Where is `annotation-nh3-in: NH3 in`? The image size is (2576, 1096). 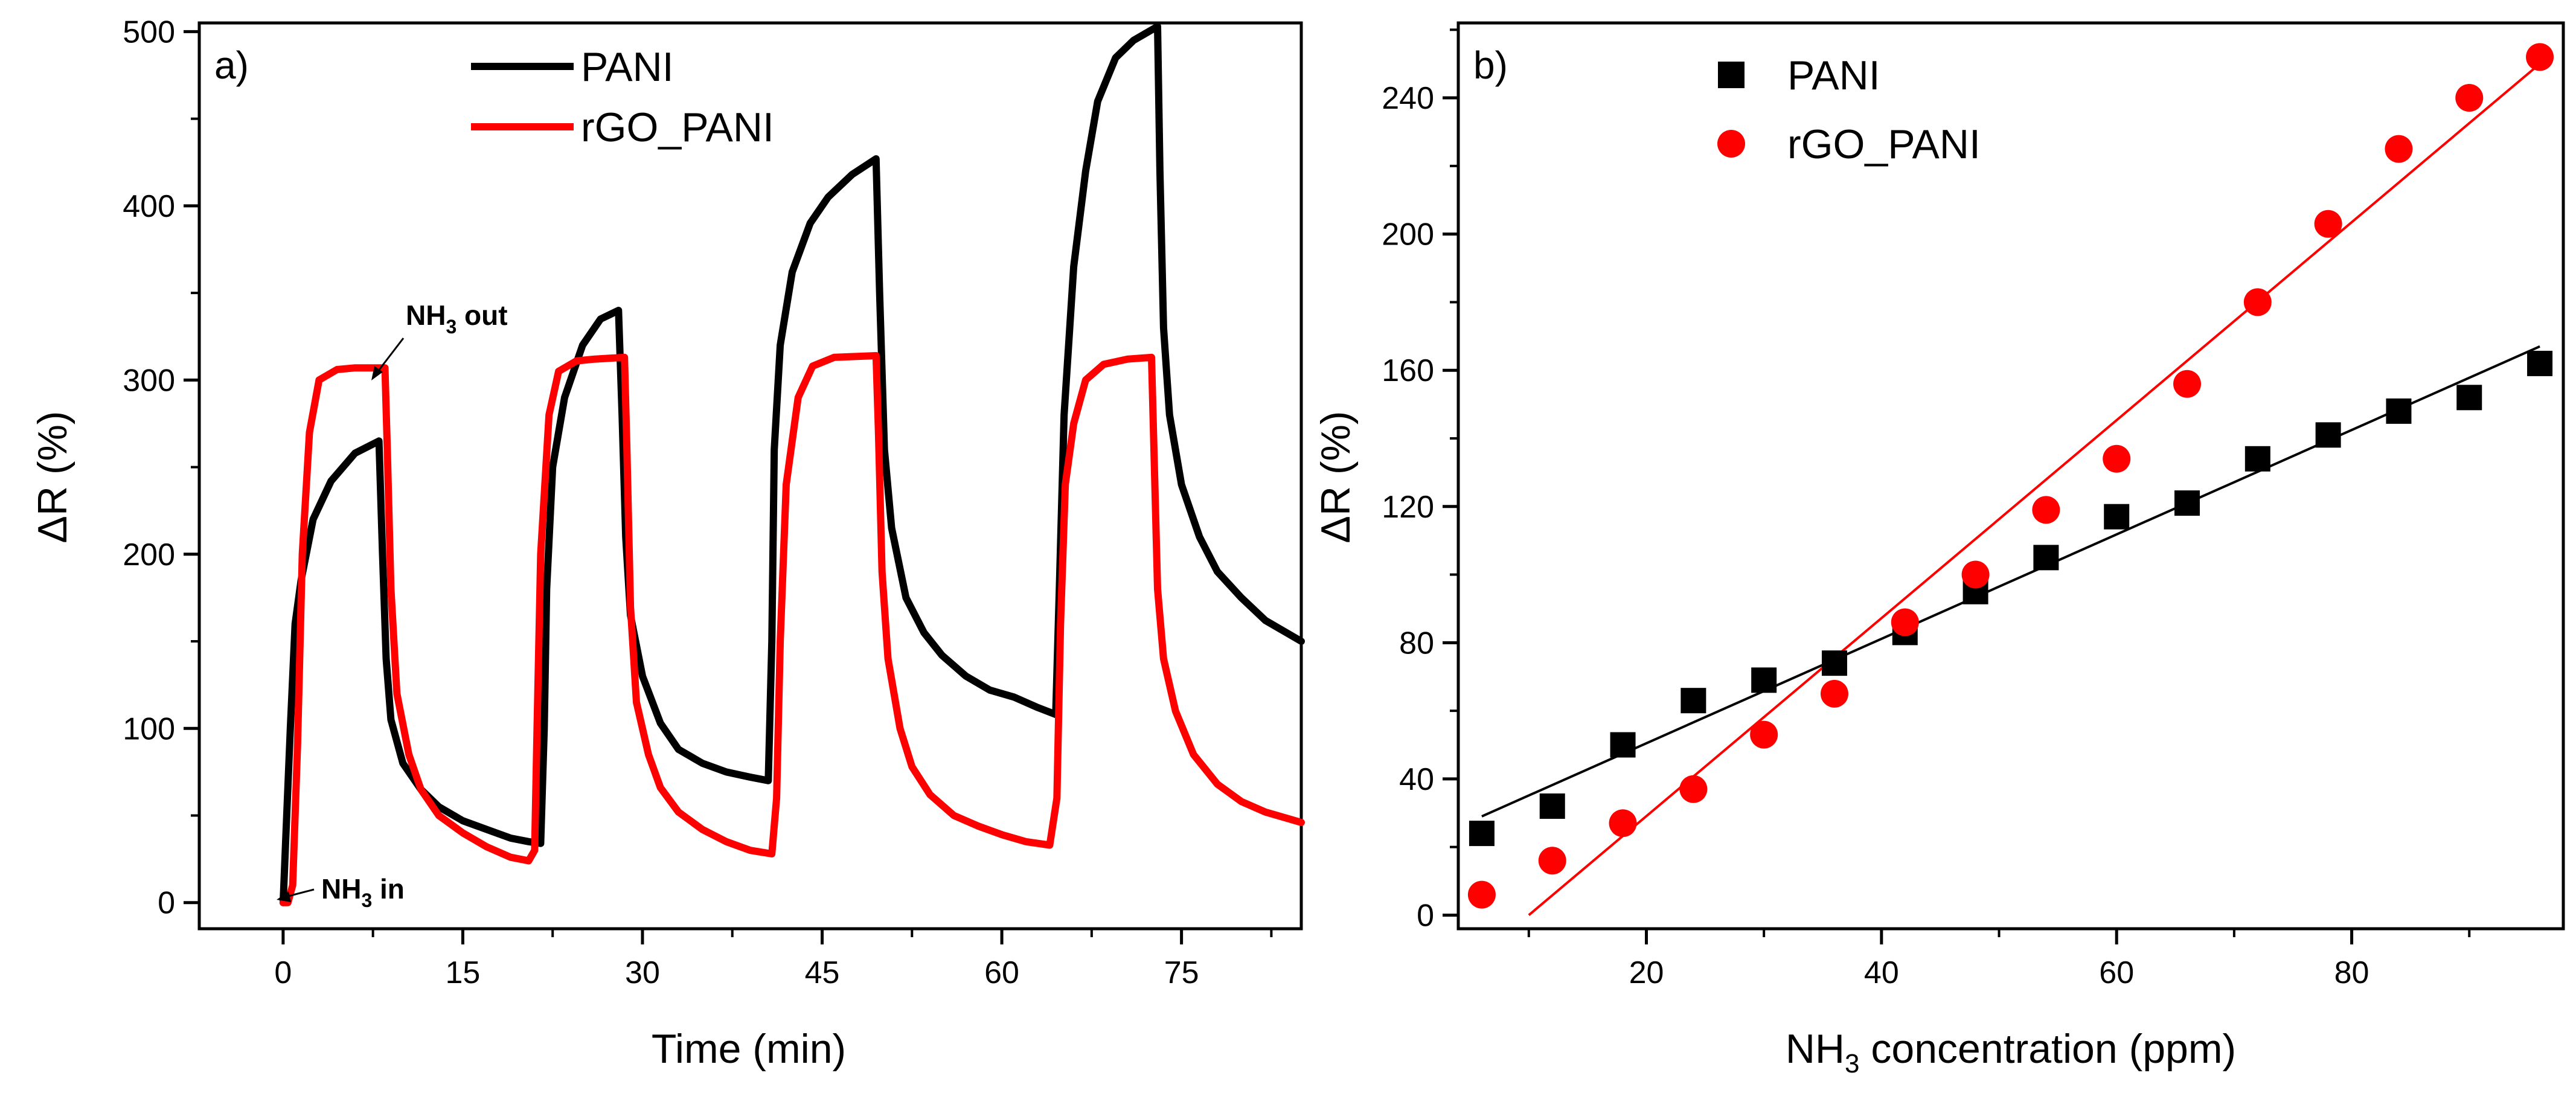 annotation-nh3-in: NH3 in is located at coordinates (363, 892).